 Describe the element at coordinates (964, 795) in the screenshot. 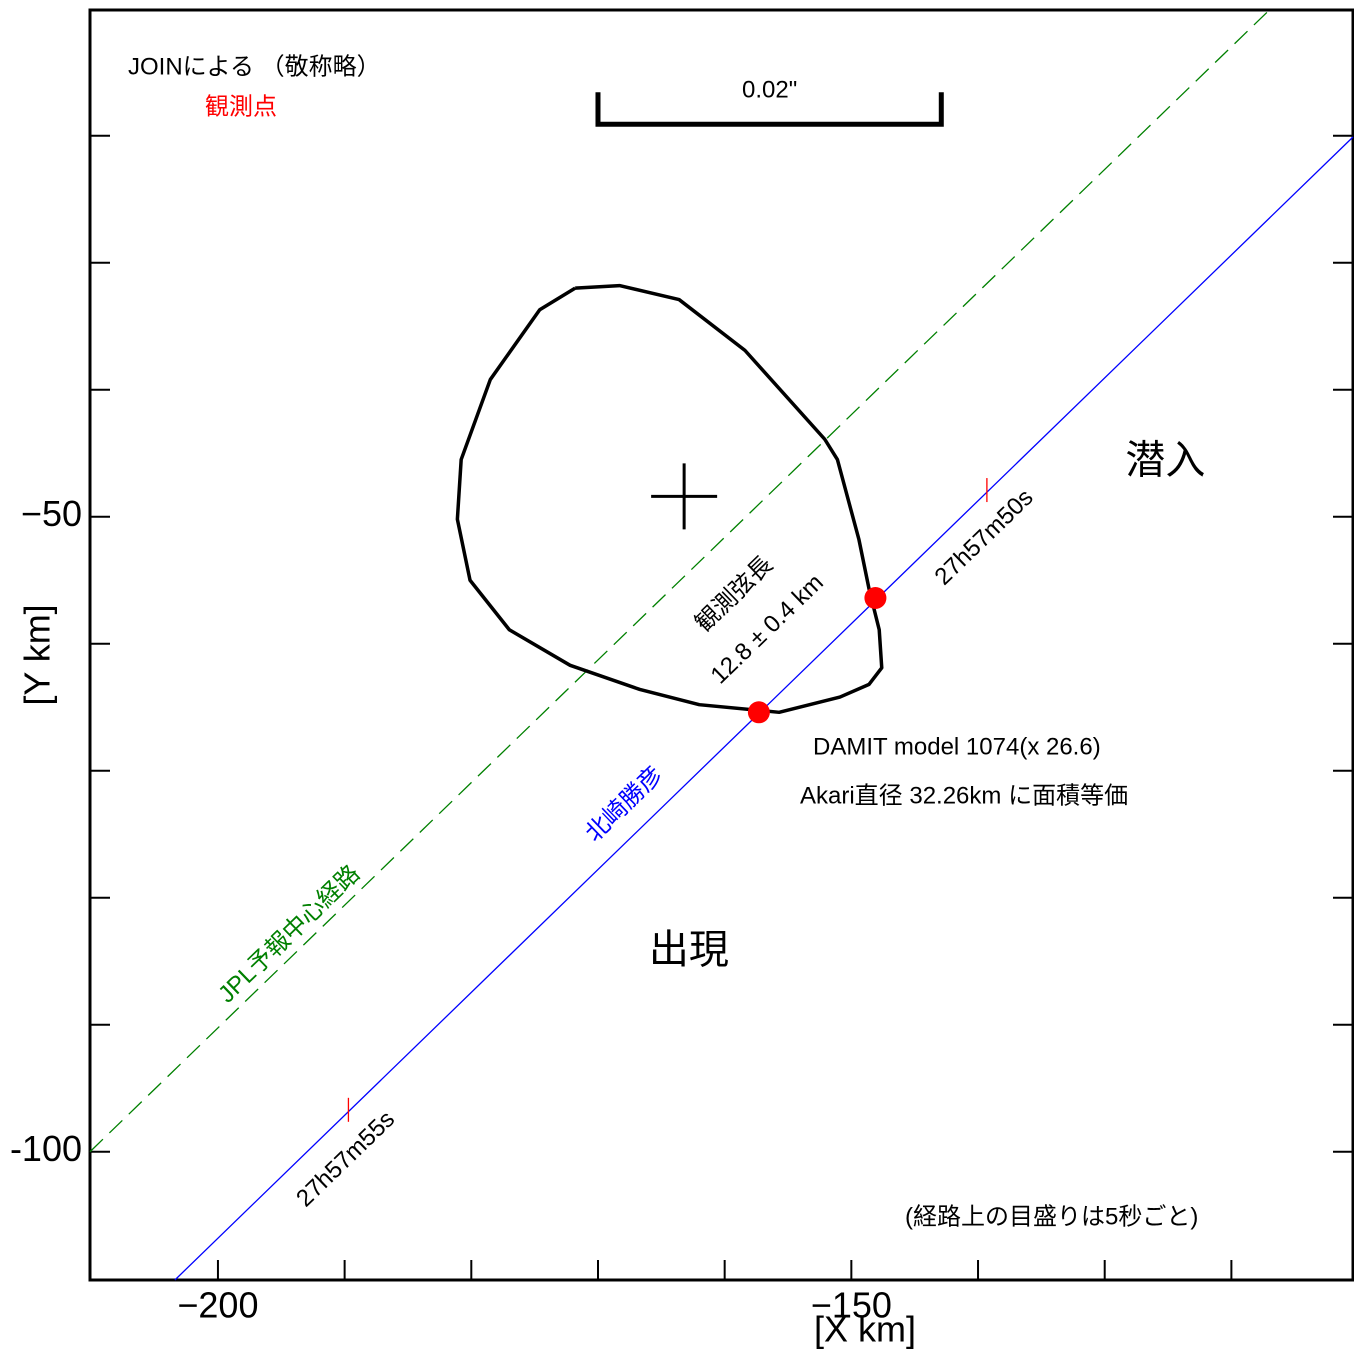

I see `area-note: Akari直径 32.26km に面積等価` at that location.